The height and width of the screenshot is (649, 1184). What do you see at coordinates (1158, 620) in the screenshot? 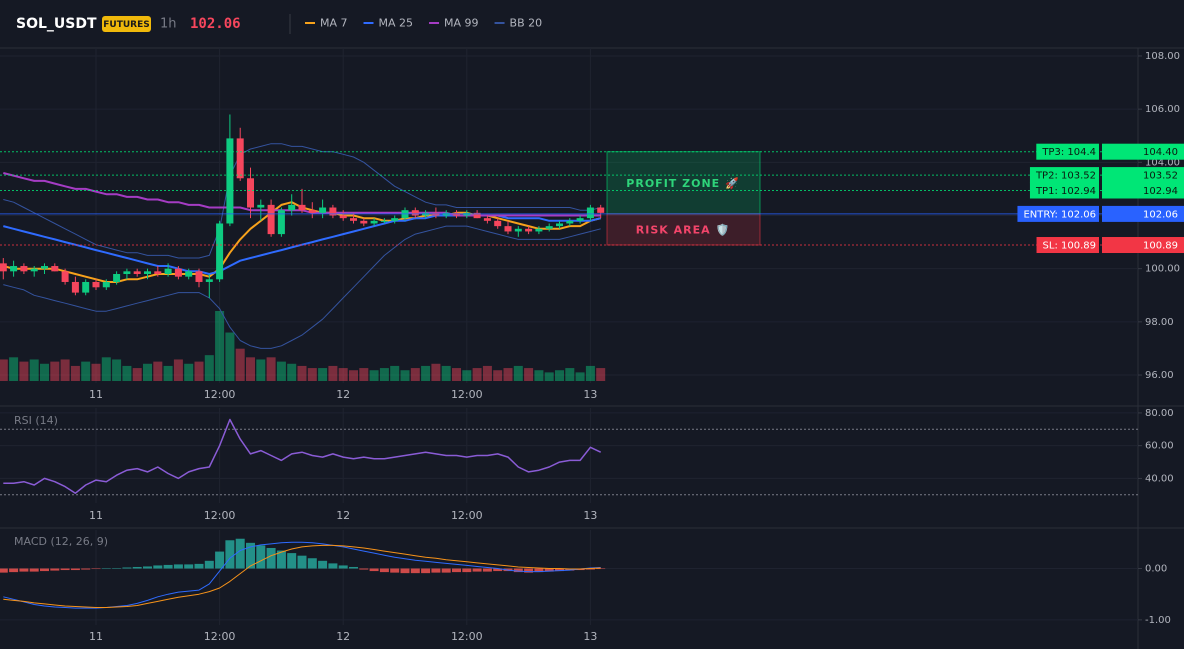
I see `y-tick-label: -1.00` at bounding box center [1158, 620].